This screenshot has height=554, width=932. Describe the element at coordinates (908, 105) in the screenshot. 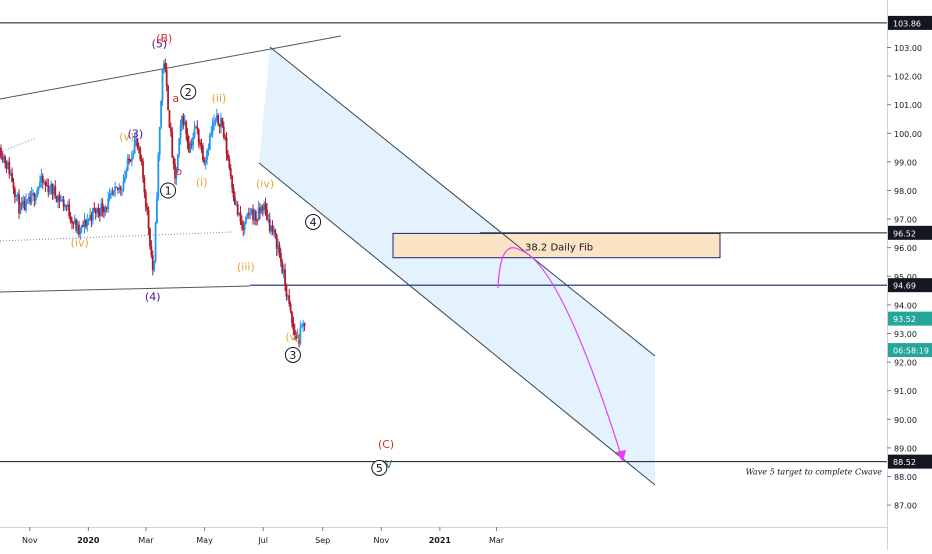

I see `price-axis-label: 101.00` at that location.